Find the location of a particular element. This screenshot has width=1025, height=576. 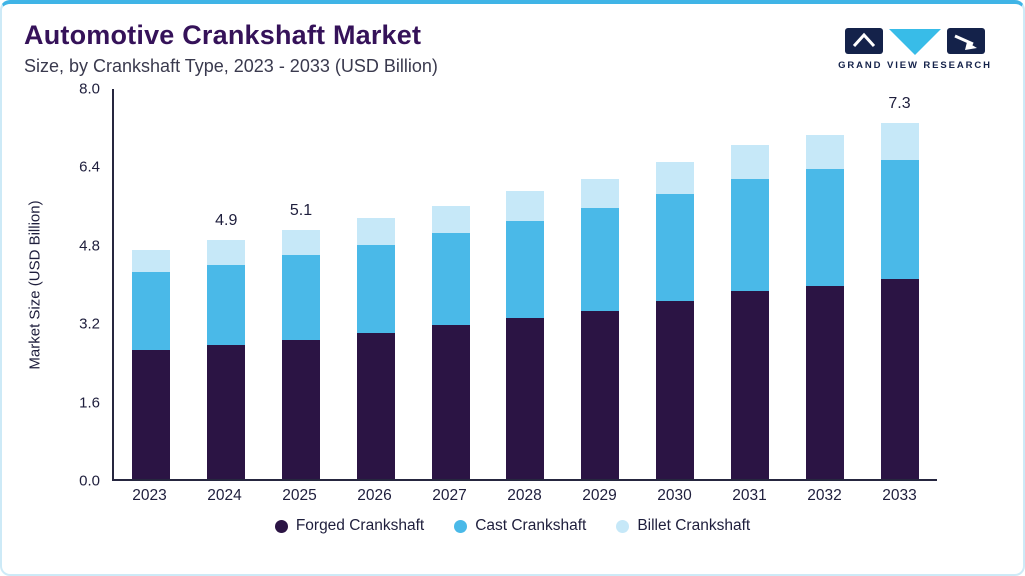

bar-slot-2023 is located at coordinates (151, 284).